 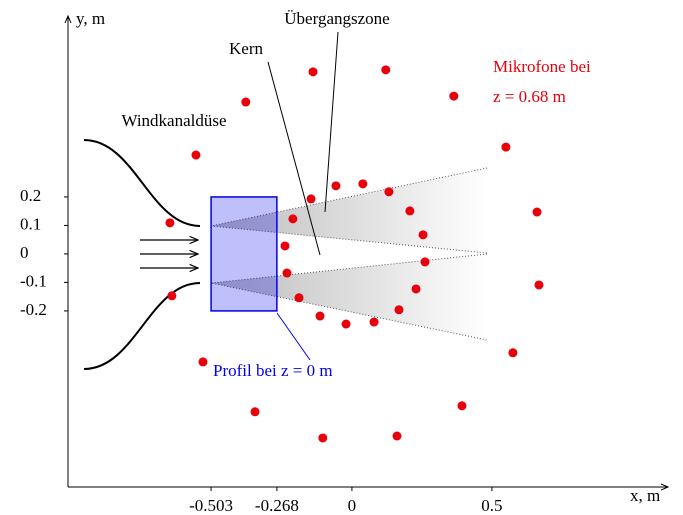 What do you see at coordinates (211, 505) in the screenshot?
I see `x-tick-label: -0.503` at bounding box center [211, 505].